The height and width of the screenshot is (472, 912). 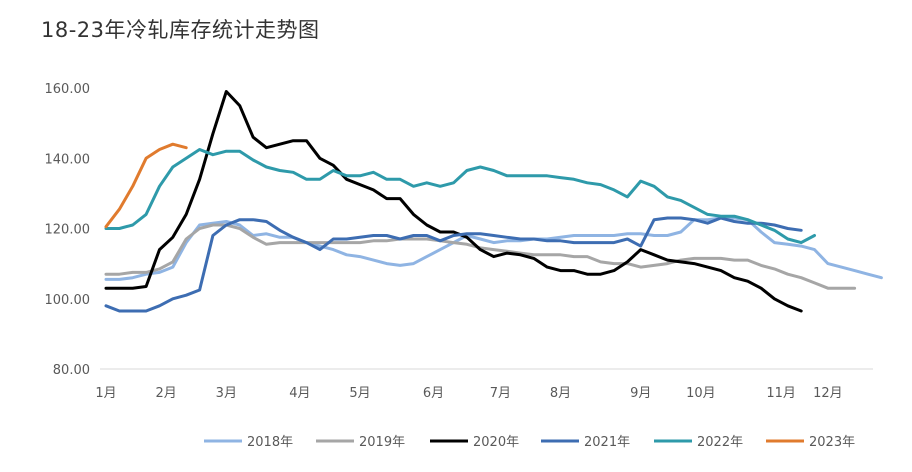 I want to click on legend-label: 2018年, so click(x=270, y=442).